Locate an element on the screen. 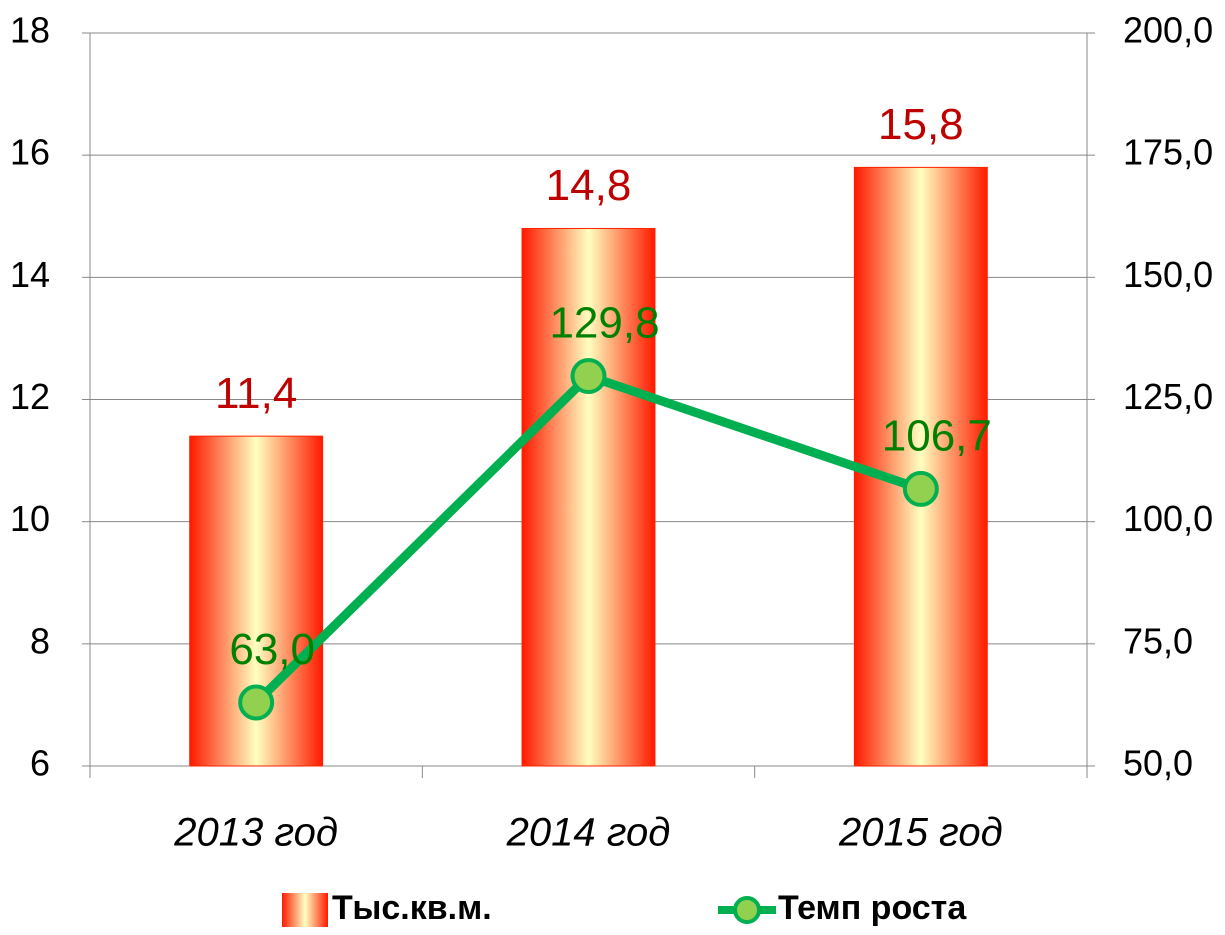 The height and width of the screenshot is (935, 1225). y-tick-label: 10 is located at coordinates (30, 518).